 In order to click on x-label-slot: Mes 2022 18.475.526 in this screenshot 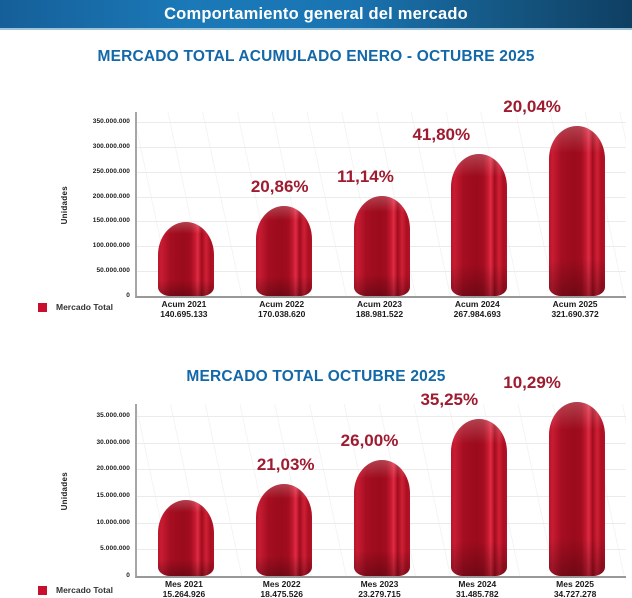, I will do `click(282, 588)`.